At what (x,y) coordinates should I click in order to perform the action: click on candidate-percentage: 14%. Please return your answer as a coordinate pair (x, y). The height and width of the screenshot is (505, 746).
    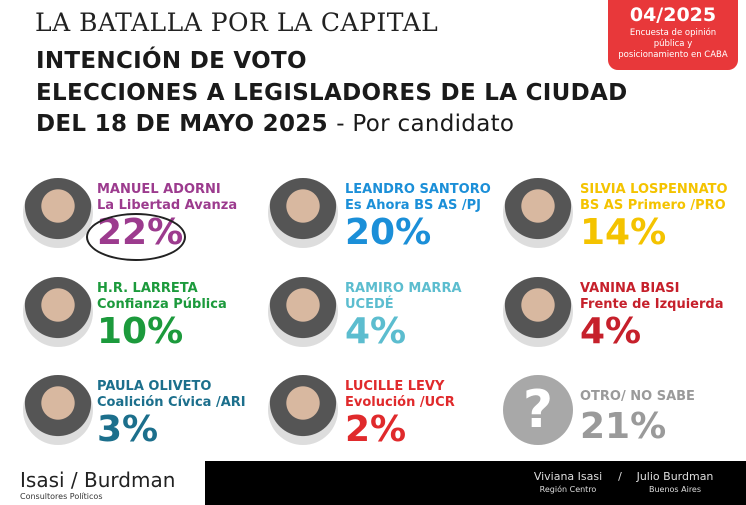
    Looking at the image, I should click on (623, 232).